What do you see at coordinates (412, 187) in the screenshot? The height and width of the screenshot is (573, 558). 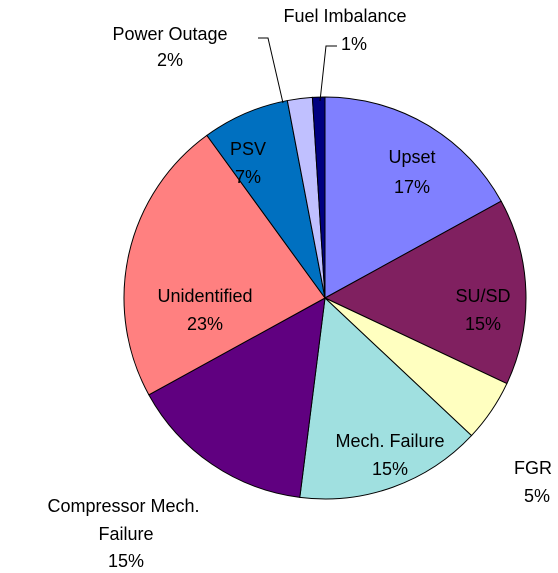 I see `value-label: 17%` at bounding box center [412, 187].